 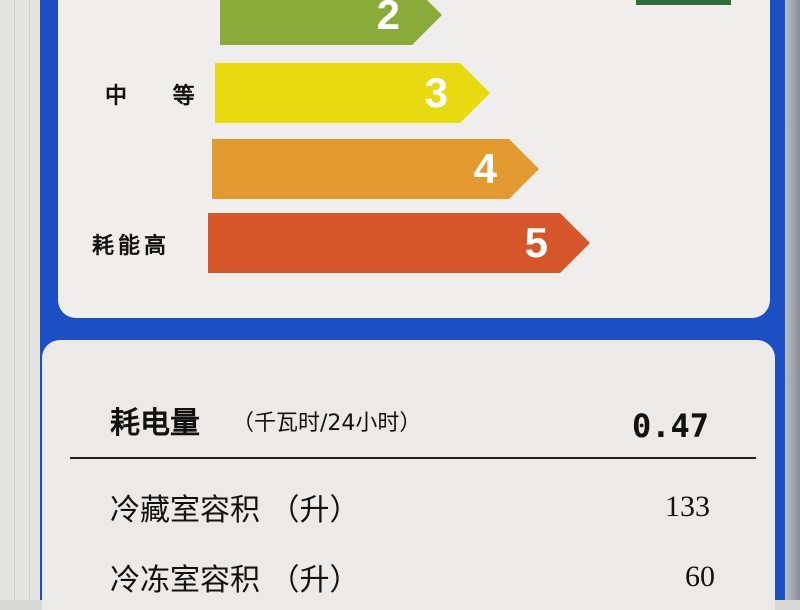 What do you see at coordinates (399, 243) in the screenshot?
I see `grade-5-bar: 5` at bounding box center [399, 243].